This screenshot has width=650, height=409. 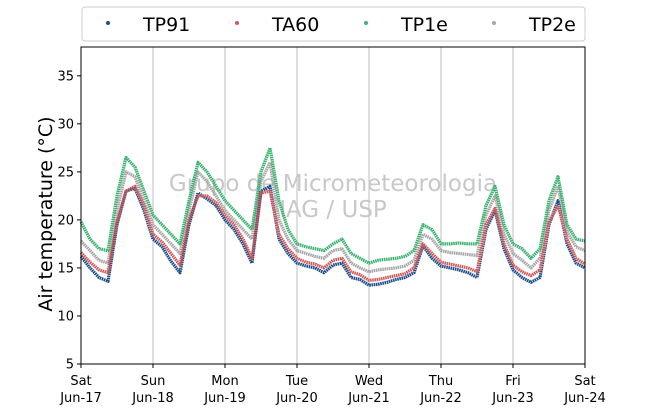 What do you see at coordinates (166, 25) in the screenshot?
I see `legend-label-tp91: TP91` at bounding box center [166, 25].